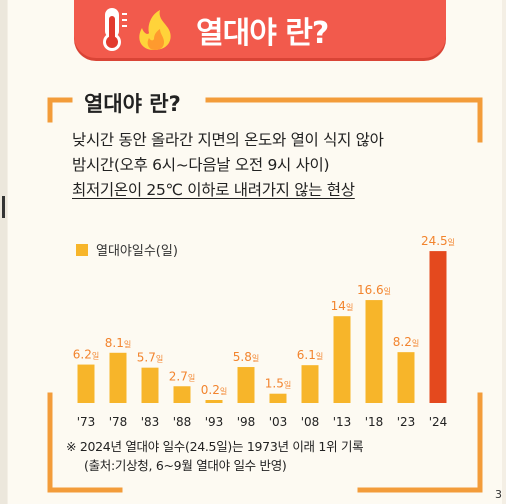 This screenshot has height=504, width=506. I want to click on tick-label: '13, so click(342, 422).